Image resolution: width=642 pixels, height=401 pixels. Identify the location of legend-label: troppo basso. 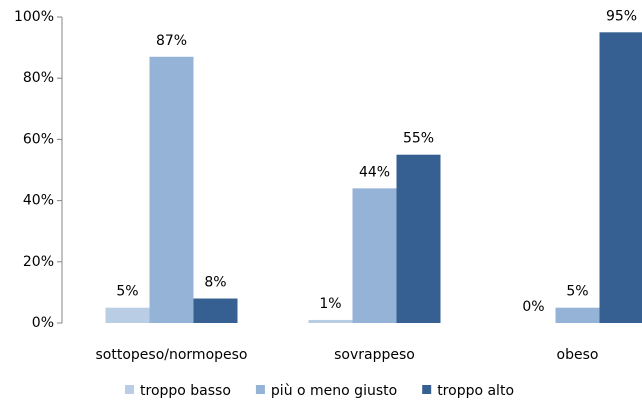
(185, 391).